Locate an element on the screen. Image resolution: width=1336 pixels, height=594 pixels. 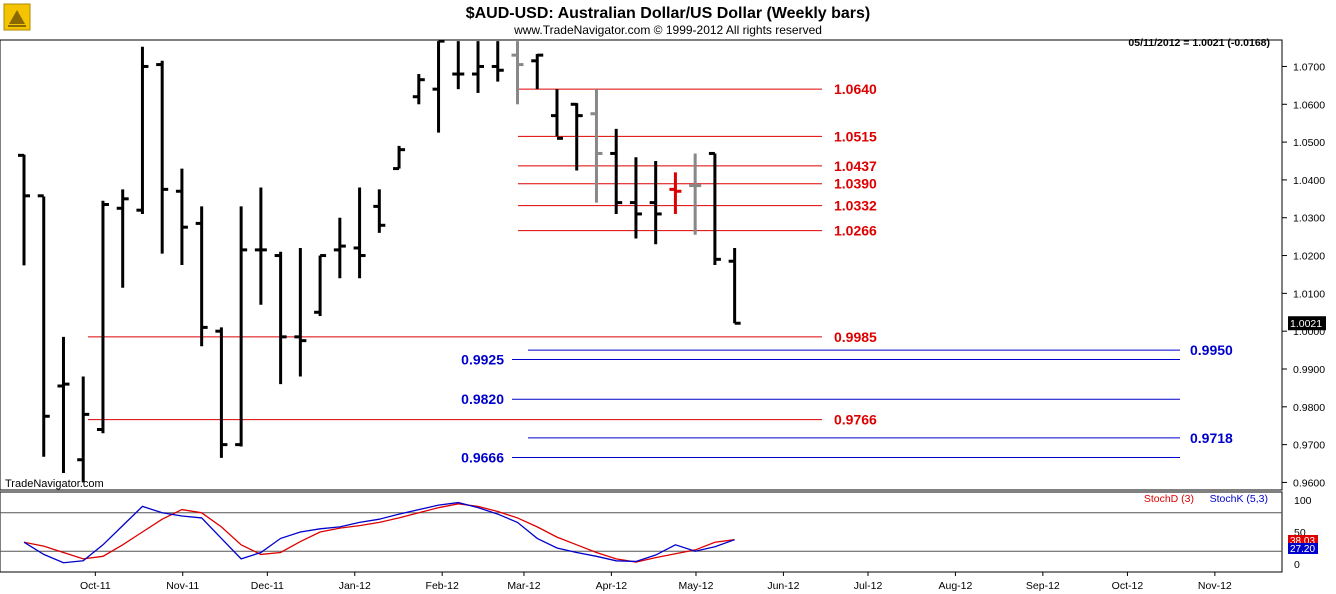
x-tick-label: Dec-11 is located at coordinates (267, 586).